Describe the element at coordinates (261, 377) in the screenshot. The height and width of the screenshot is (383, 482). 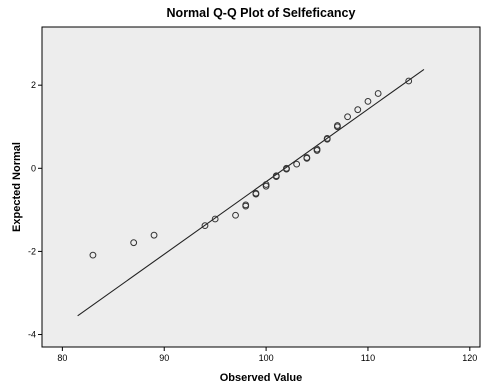
I see `x-axis-title: Observed Value` at that location.